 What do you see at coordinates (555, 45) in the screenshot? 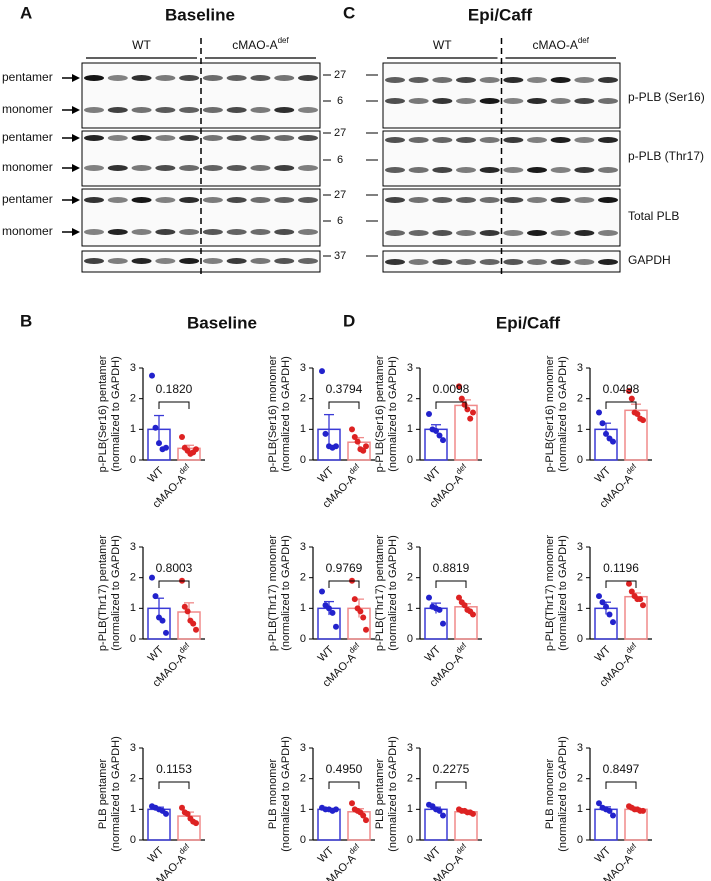
I see `label-text: cMAO-A` at bounding box center [555, 45].